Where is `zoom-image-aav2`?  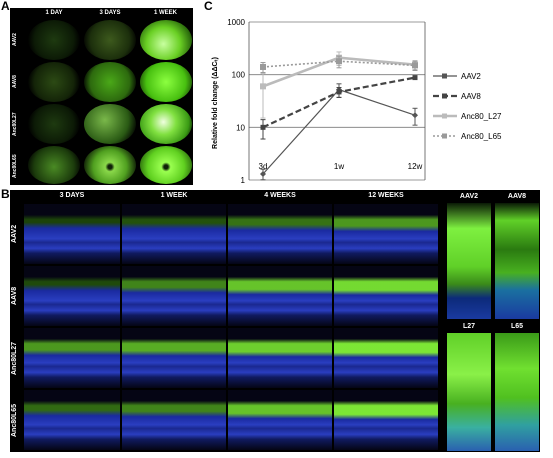
zoom-image-aav2 is located at coordinates (469, 261).